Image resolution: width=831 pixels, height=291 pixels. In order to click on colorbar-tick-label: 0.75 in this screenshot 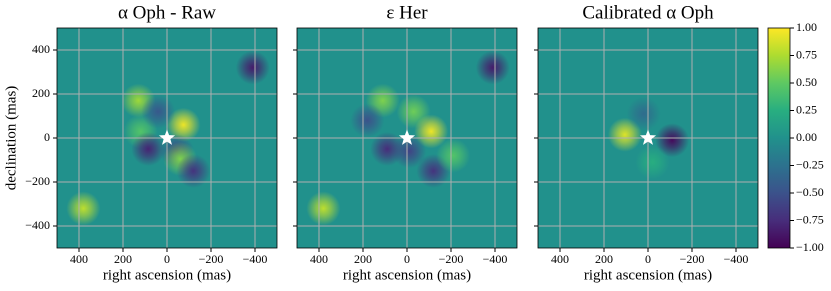, I will do `click(806, 54)`.